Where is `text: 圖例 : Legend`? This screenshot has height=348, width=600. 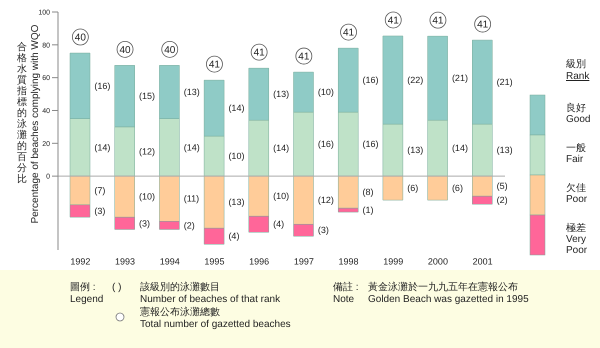 text: 圖例 : Legend is located at coordinates (87, 293).